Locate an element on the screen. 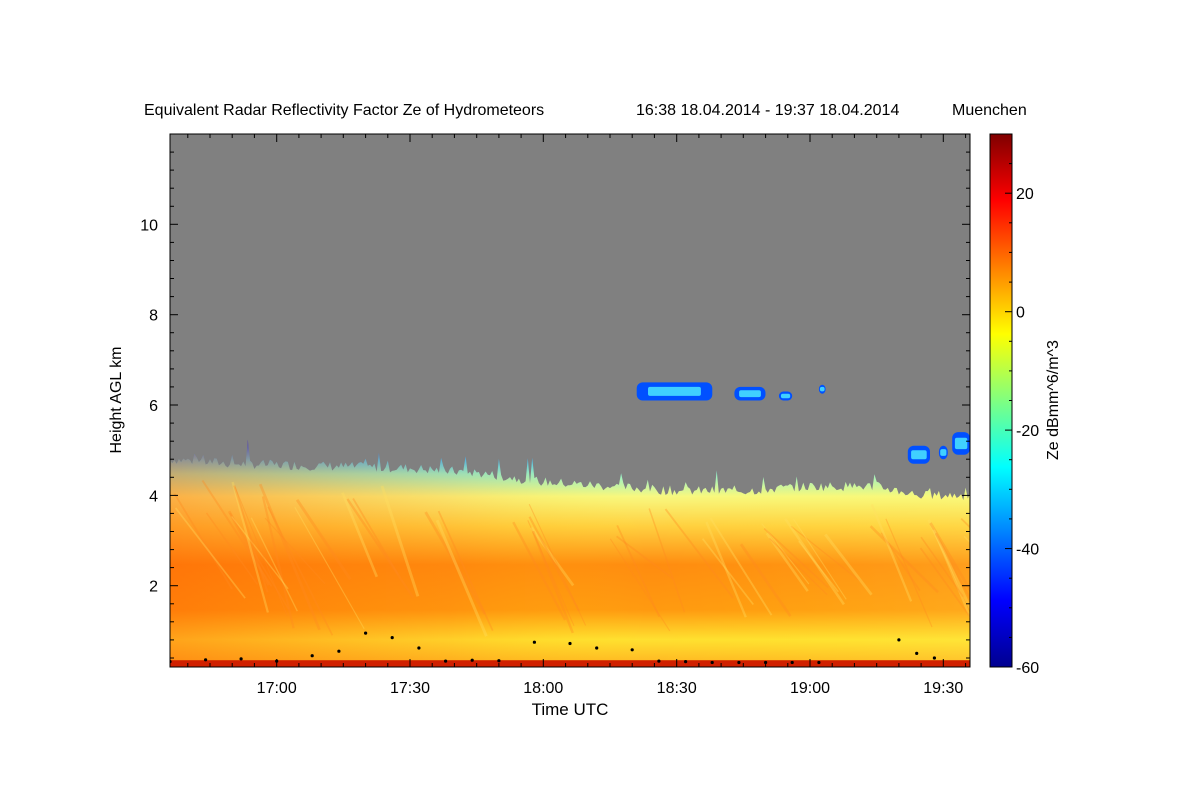  colorbar-tick-label: -60 is located at coordinates (1027, 668).